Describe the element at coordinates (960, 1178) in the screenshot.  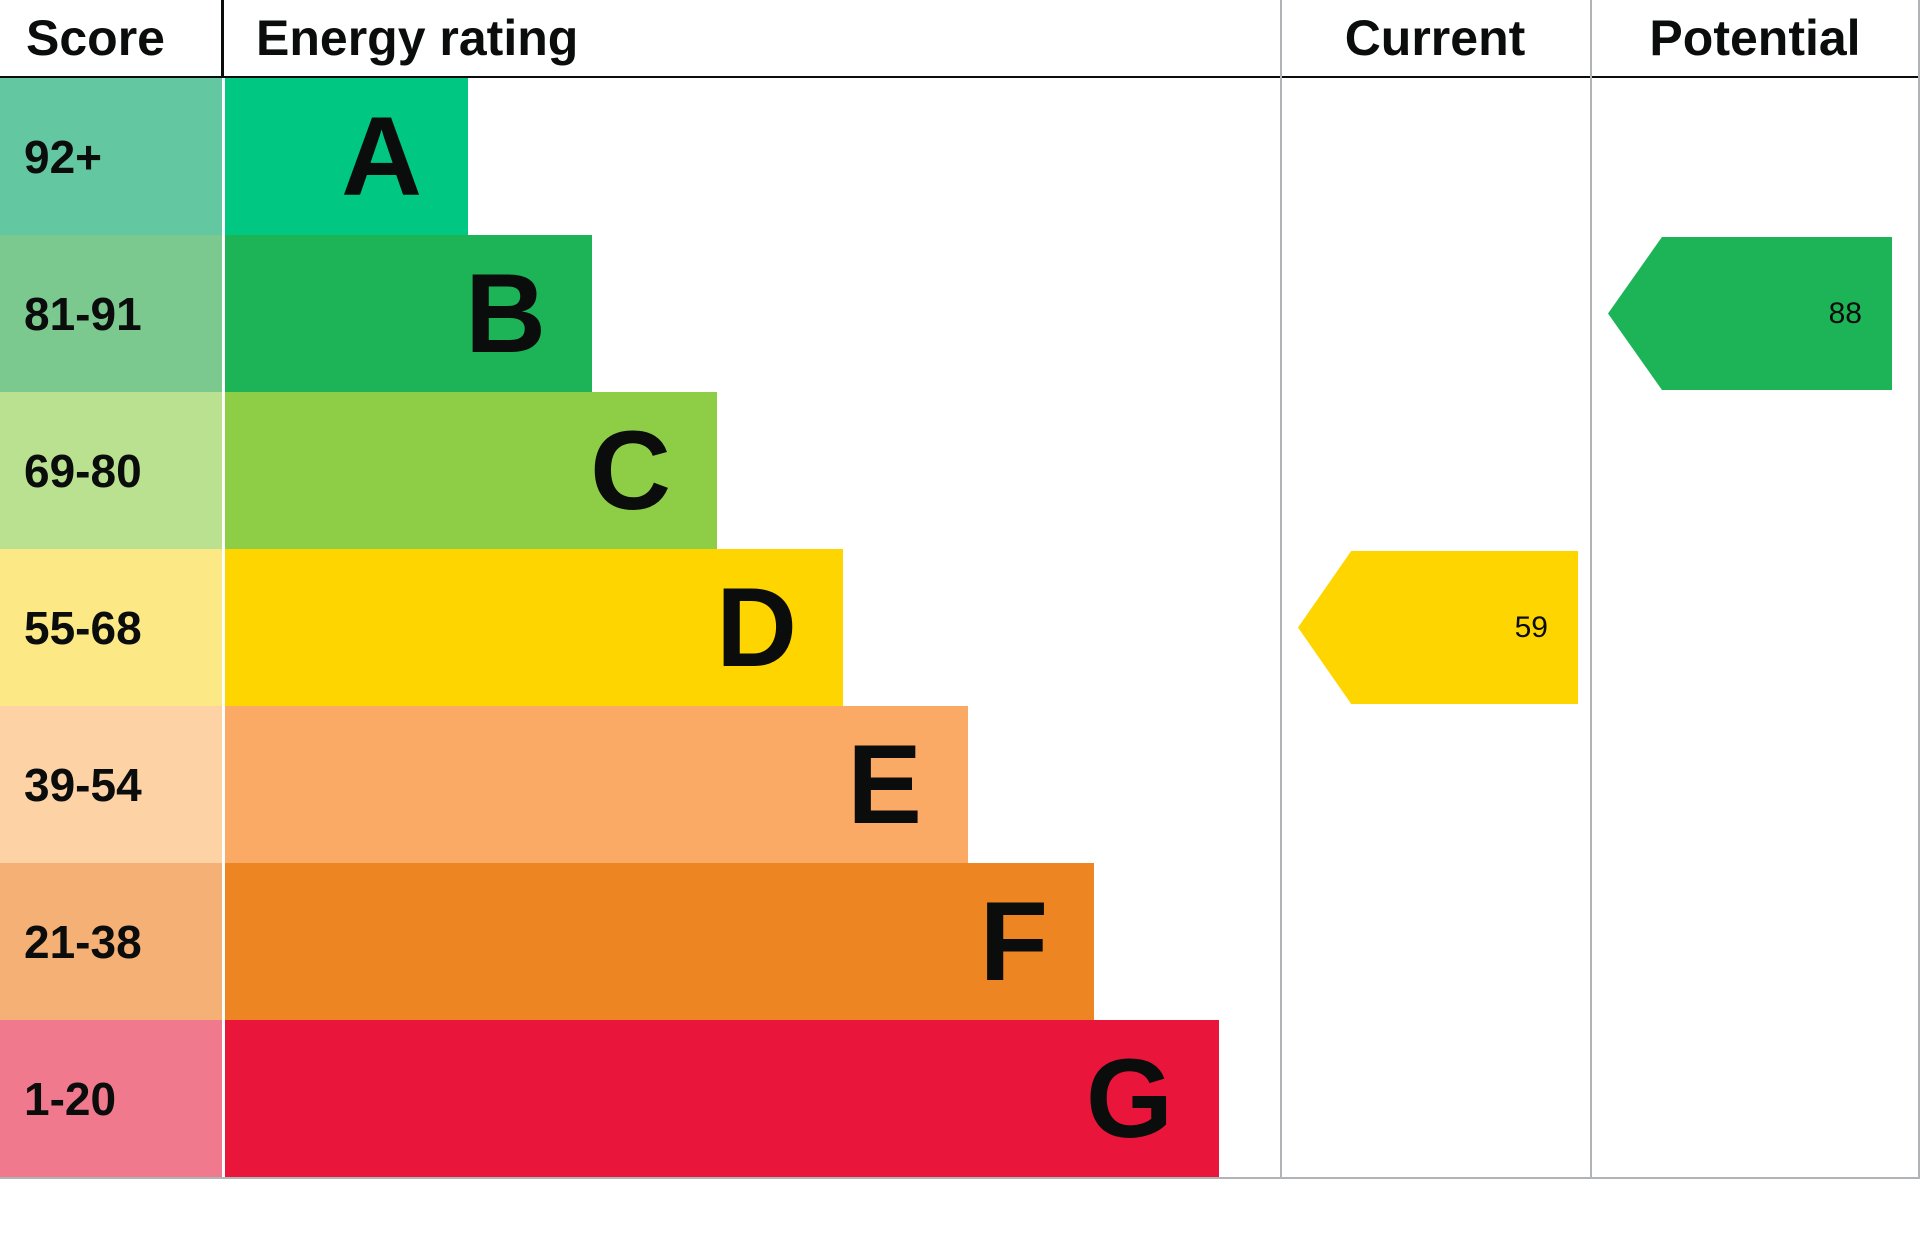
I see `bottom-border` at that location.